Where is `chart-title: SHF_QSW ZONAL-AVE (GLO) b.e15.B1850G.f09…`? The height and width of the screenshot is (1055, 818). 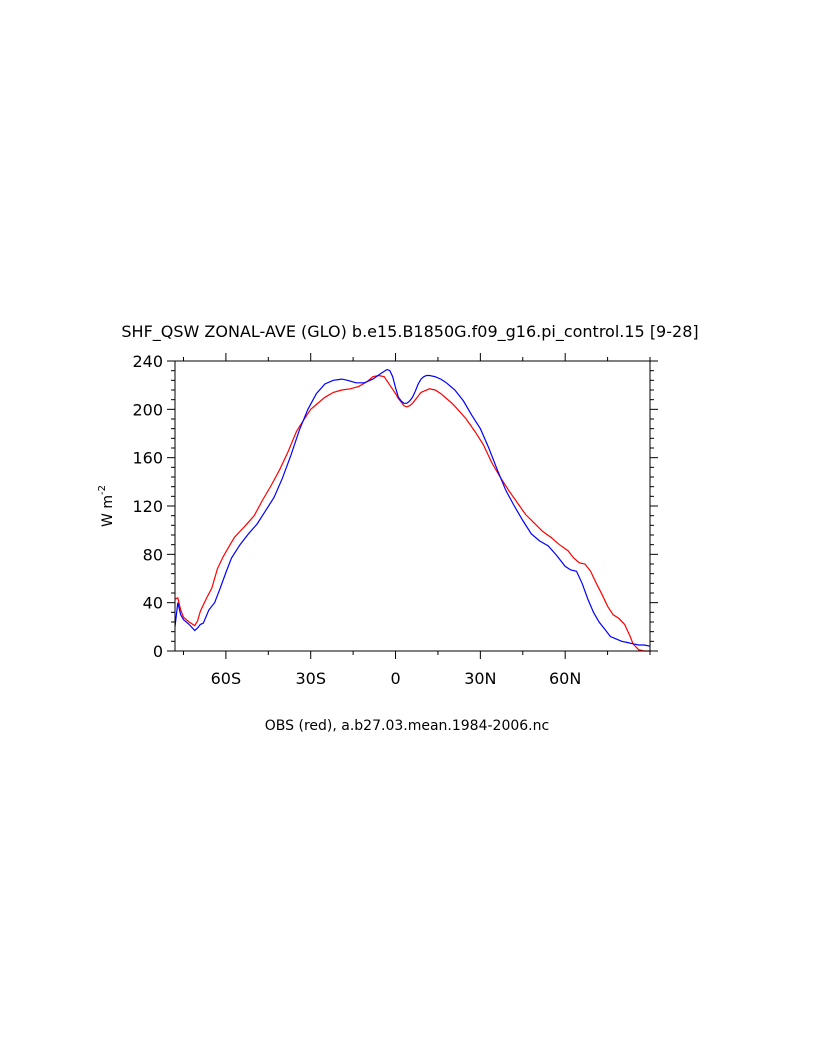
chart-title: SHF_QSW ZONAL-AVE (GLO) b.e15.B1850G.f09… is located at coordinates (409, 332).